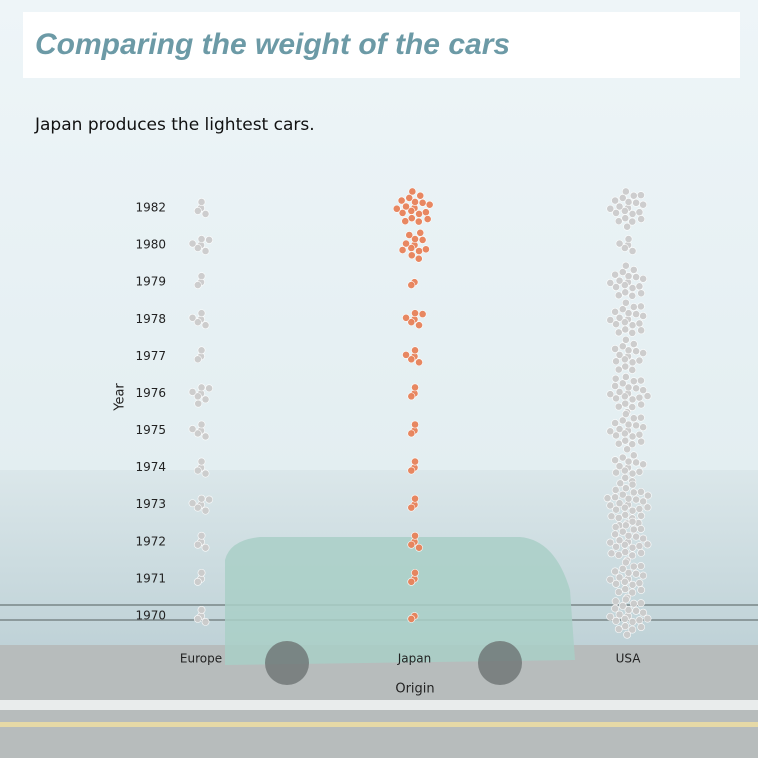 This screenshot has height=758, width=758. What do you see at coordinates (150, 430) in the screenshot?
I see `y-tick-label: 1975` at bounding box center [150, 430].